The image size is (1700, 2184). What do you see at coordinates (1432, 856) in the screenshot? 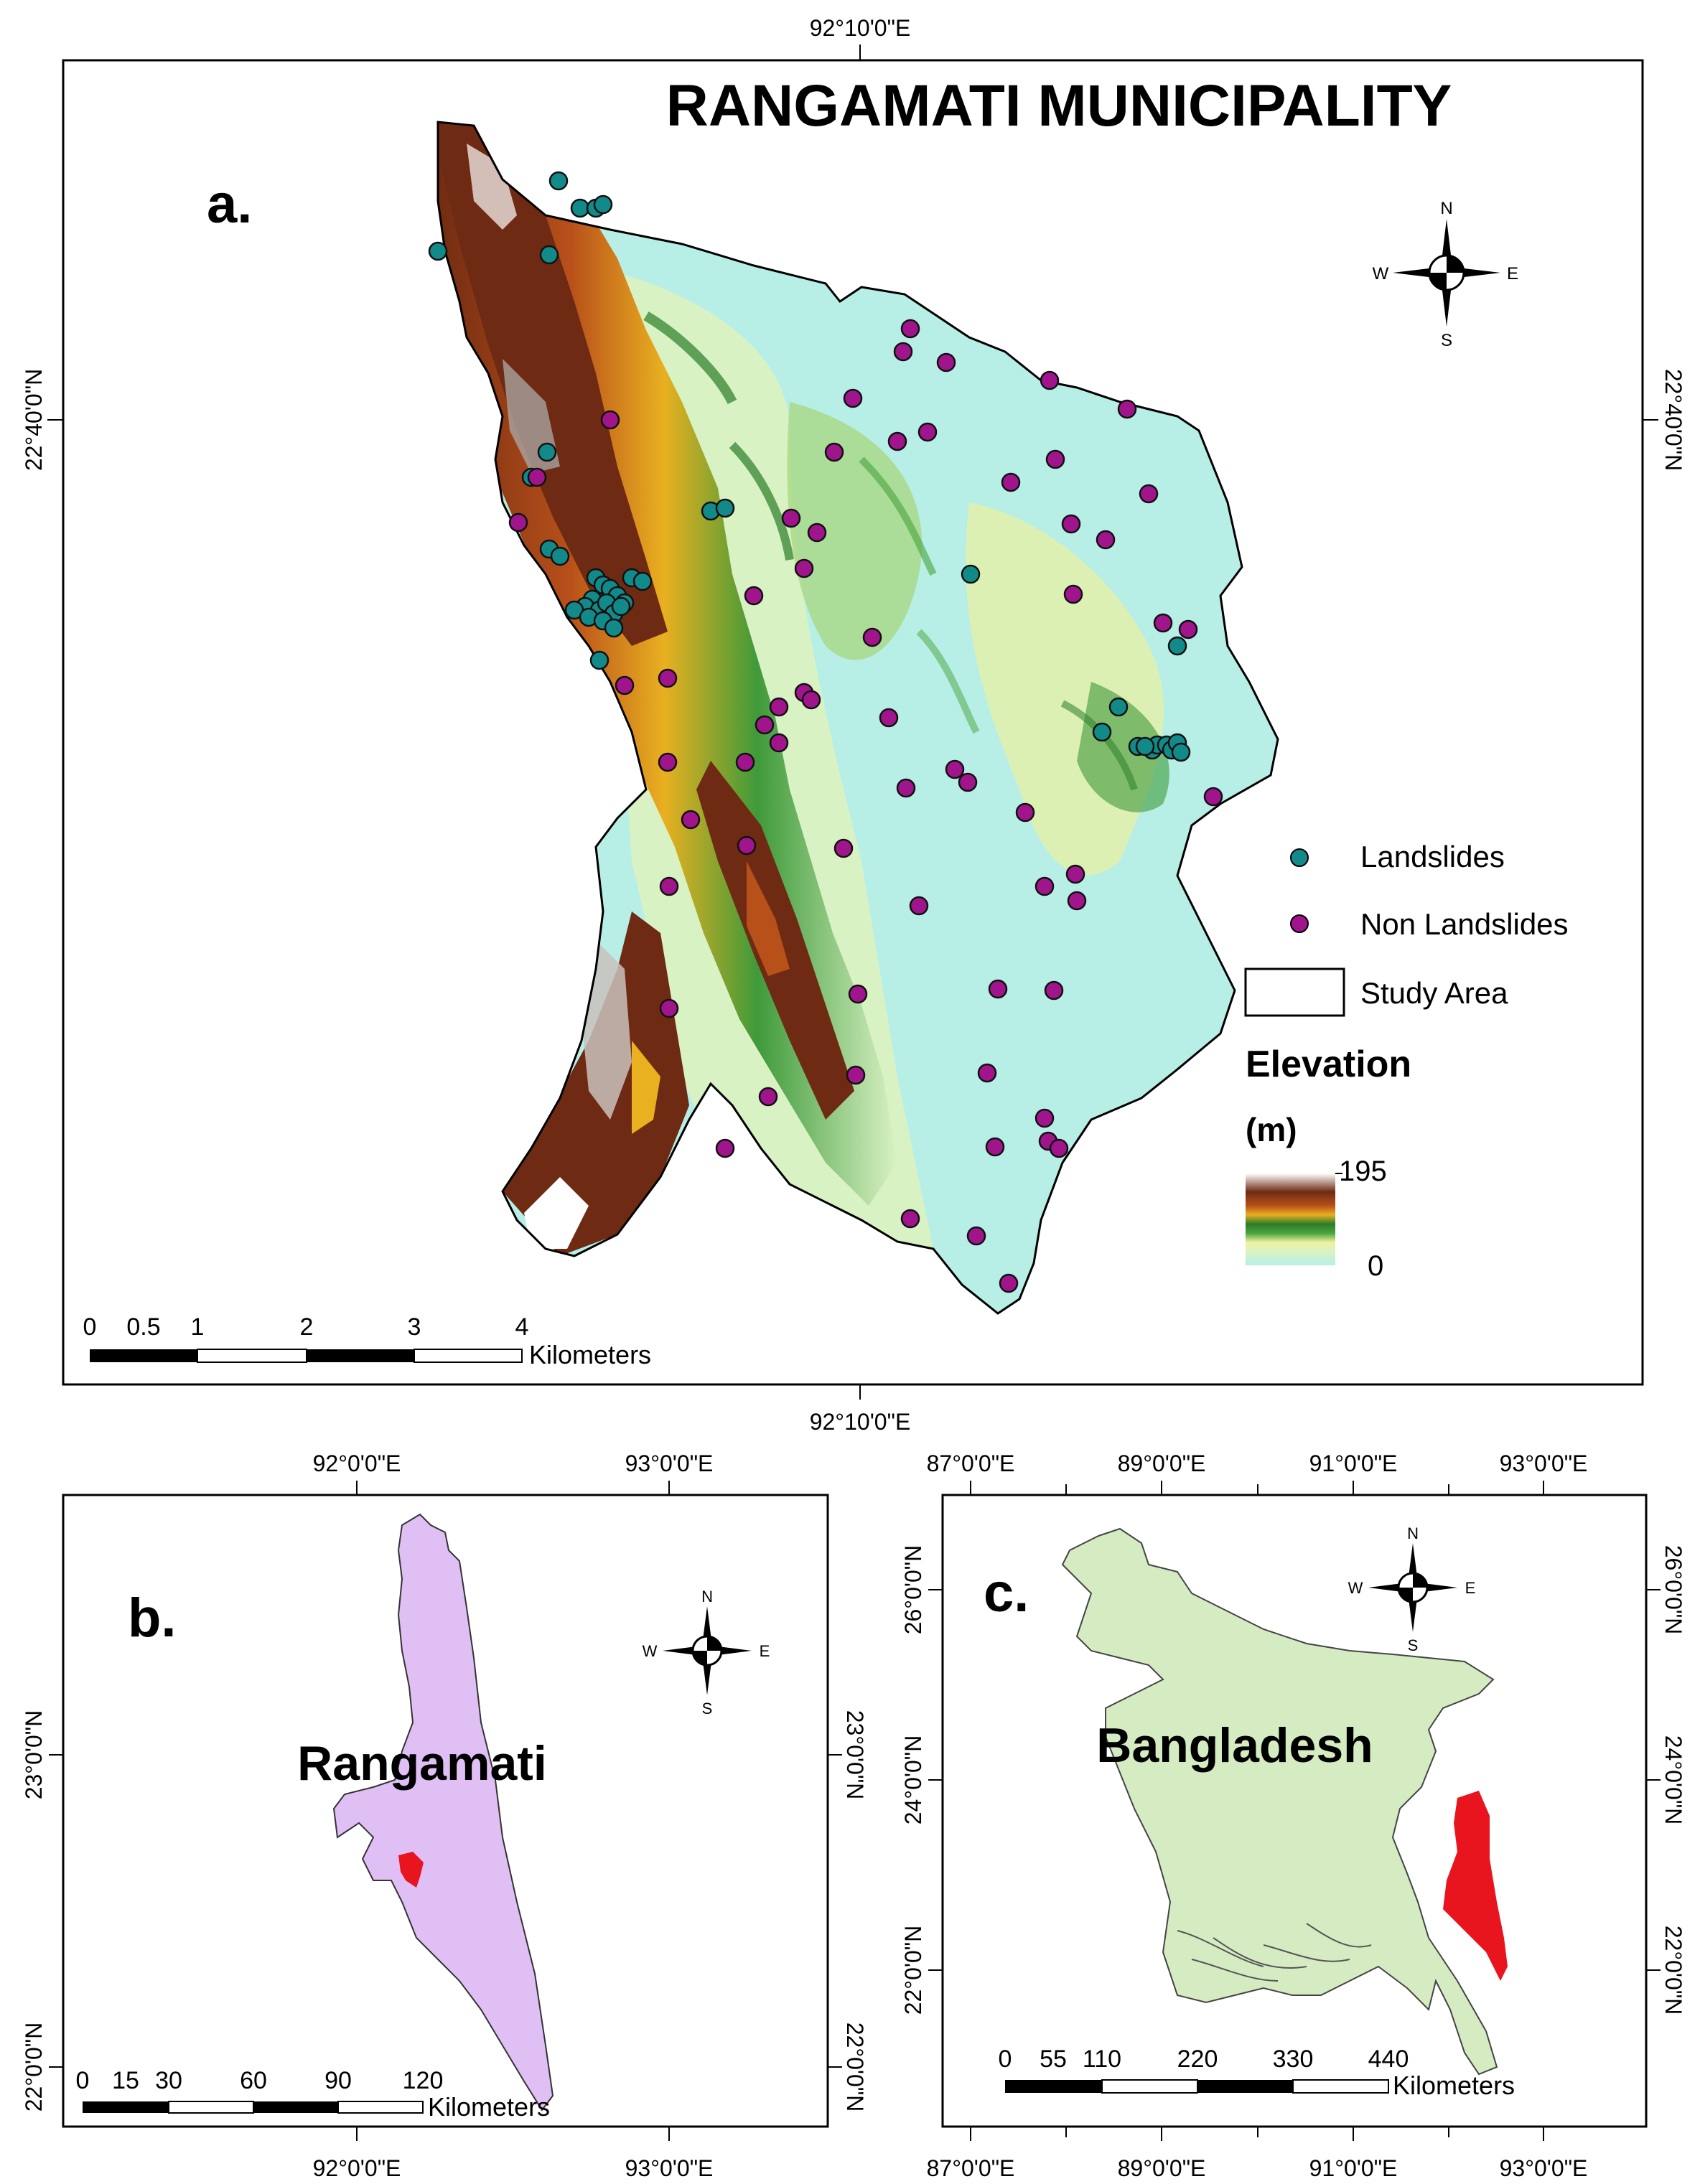
I see `landslide-legend-label: Landslides` at bounding box center [1432, 856].